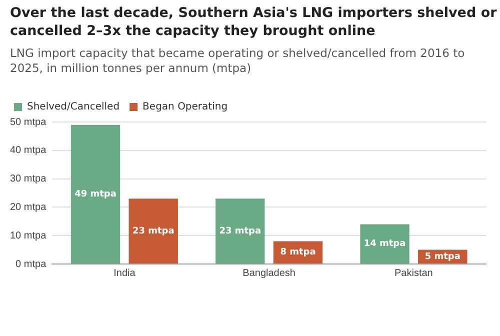 This screenshot has height=336, width=500. Describe the element at coordinates (185, 107) in the screenshot. I see `legend-label: Began Operating` at that location.